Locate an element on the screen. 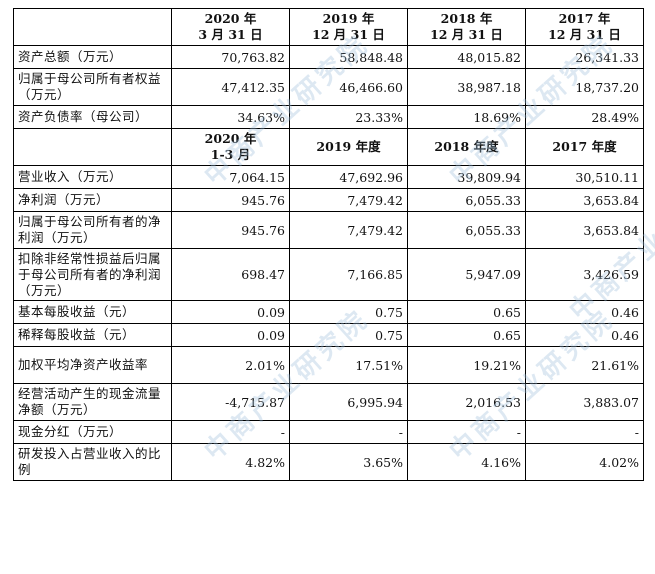 Image resolution: width=655 pixels, height=574 pixels. cell-value: 3,426.59 is located at coordinates (584, 274).